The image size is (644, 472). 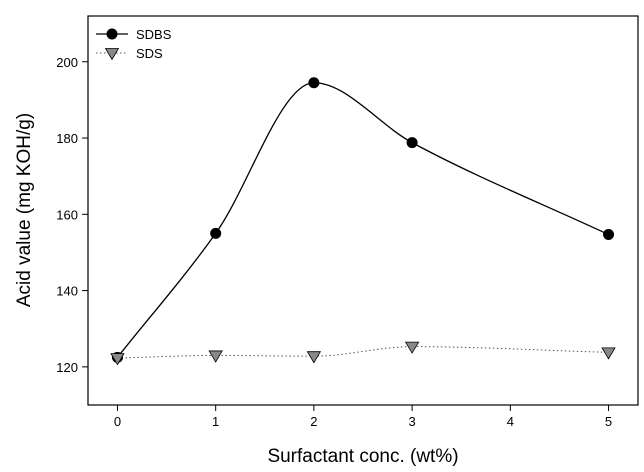 I want to click on legend-marker-sds, so click(x=112, y=54).